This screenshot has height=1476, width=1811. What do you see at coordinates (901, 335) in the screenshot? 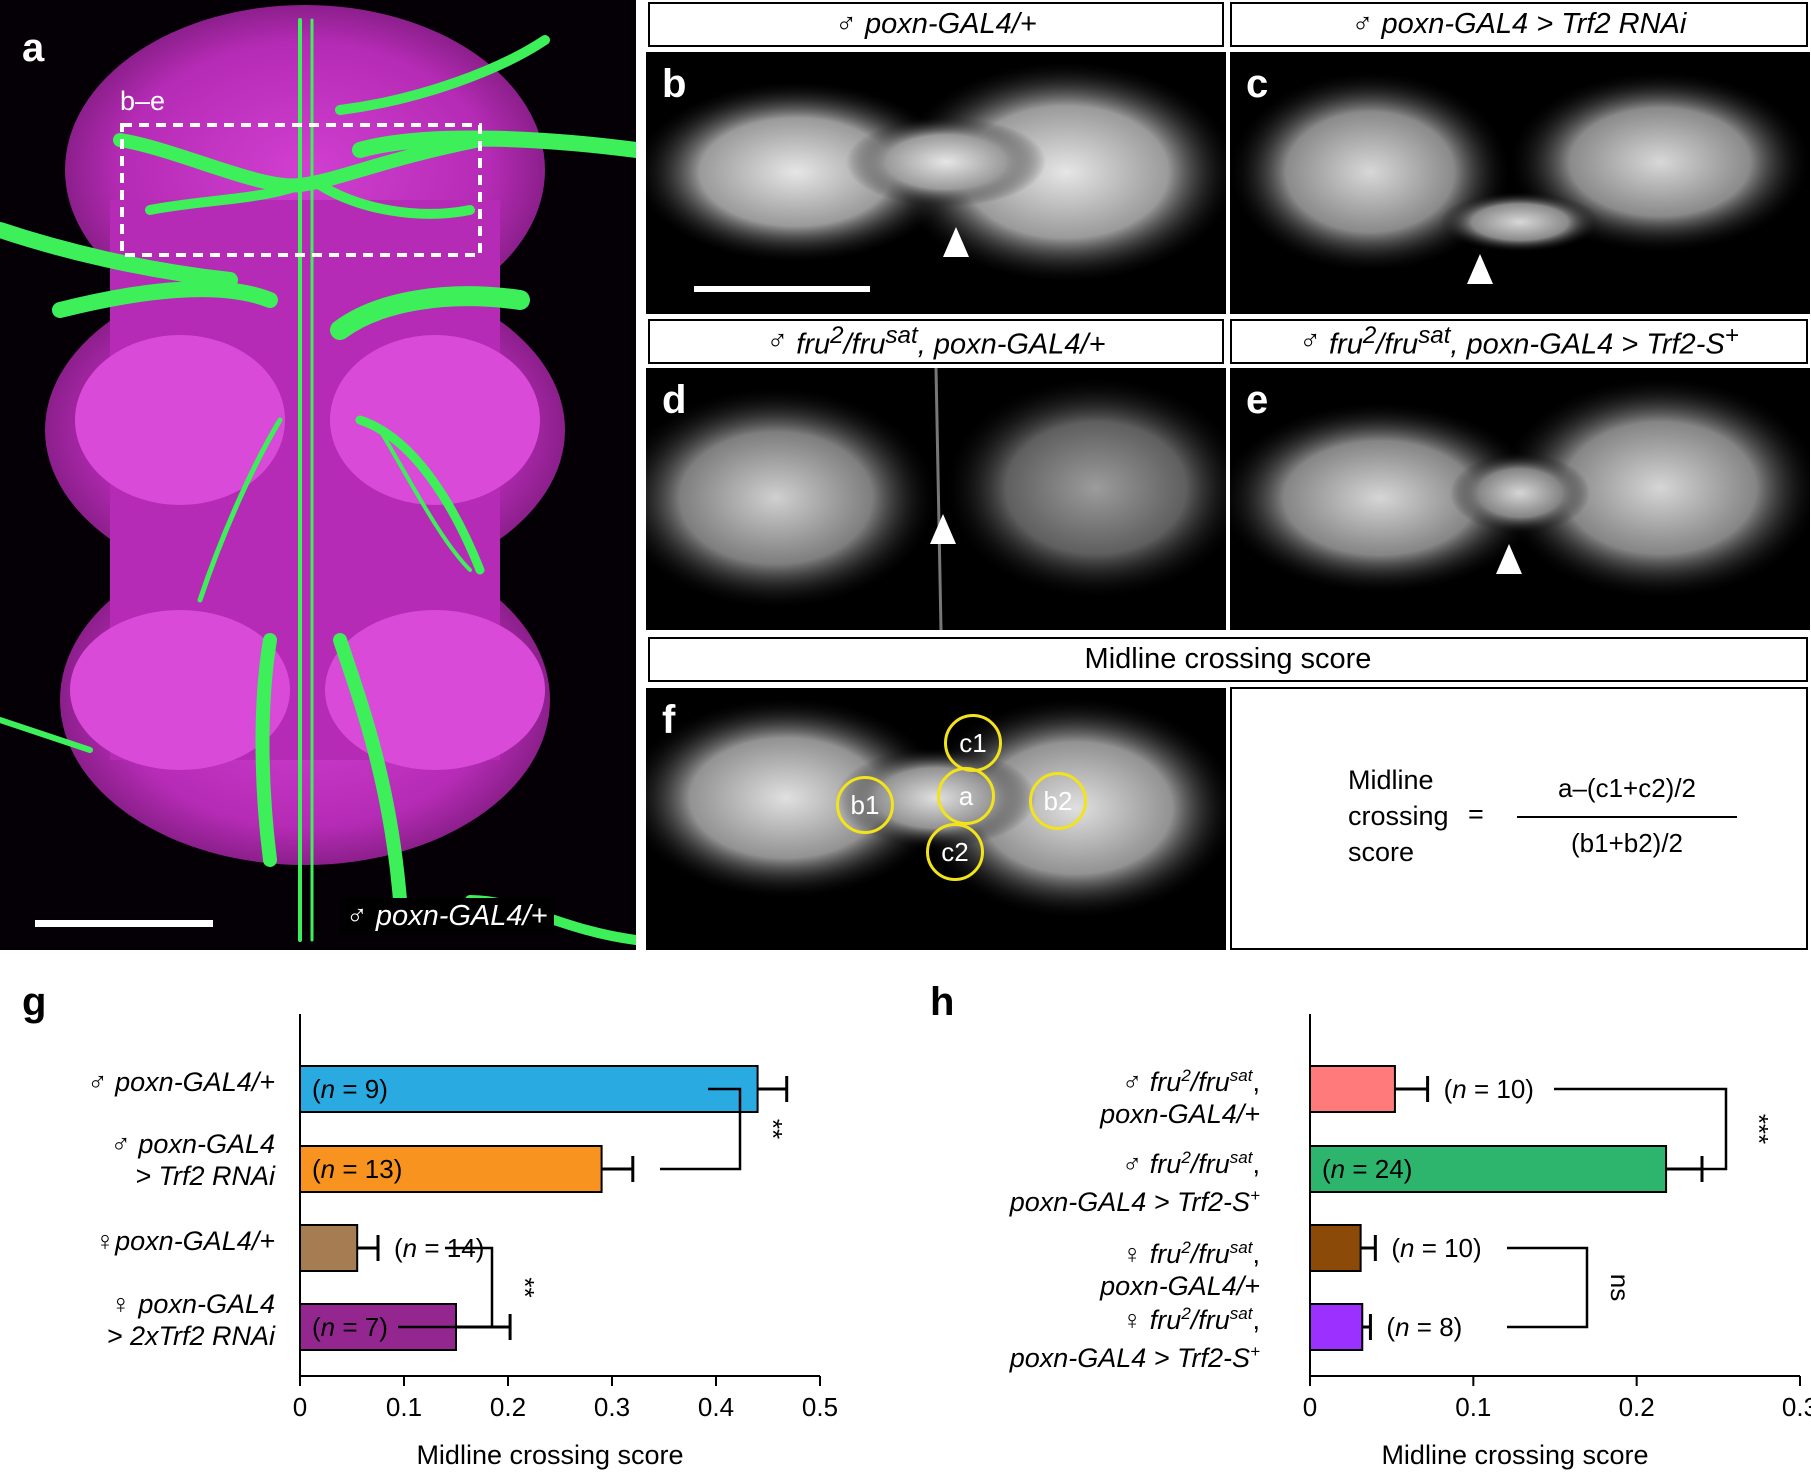
I see `caption-sup: sat` at bounding box center [901, 335].